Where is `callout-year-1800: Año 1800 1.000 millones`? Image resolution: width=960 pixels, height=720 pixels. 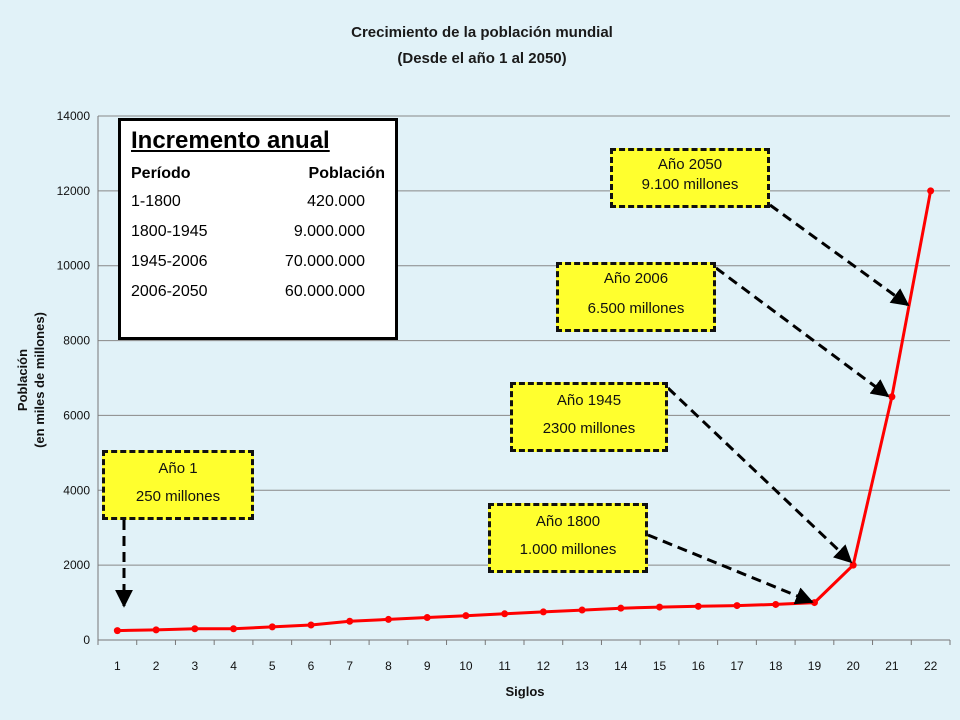 callout-year-1800: Año 1800 1.000 millones is located at coordinates (568, 538).